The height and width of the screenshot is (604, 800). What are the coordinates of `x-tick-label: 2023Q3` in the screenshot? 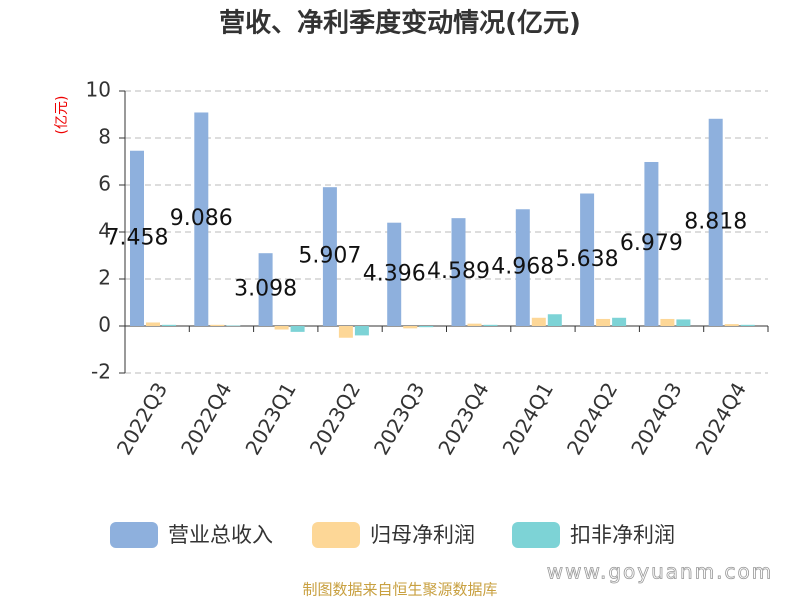 It's located at (399, 418).